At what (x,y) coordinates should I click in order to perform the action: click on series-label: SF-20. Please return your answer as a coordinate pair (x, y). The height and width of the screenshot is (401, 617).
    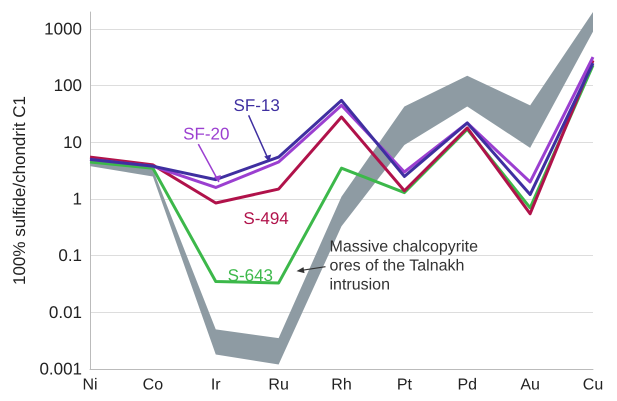
    Looking at the image, I should click on (206, 134).